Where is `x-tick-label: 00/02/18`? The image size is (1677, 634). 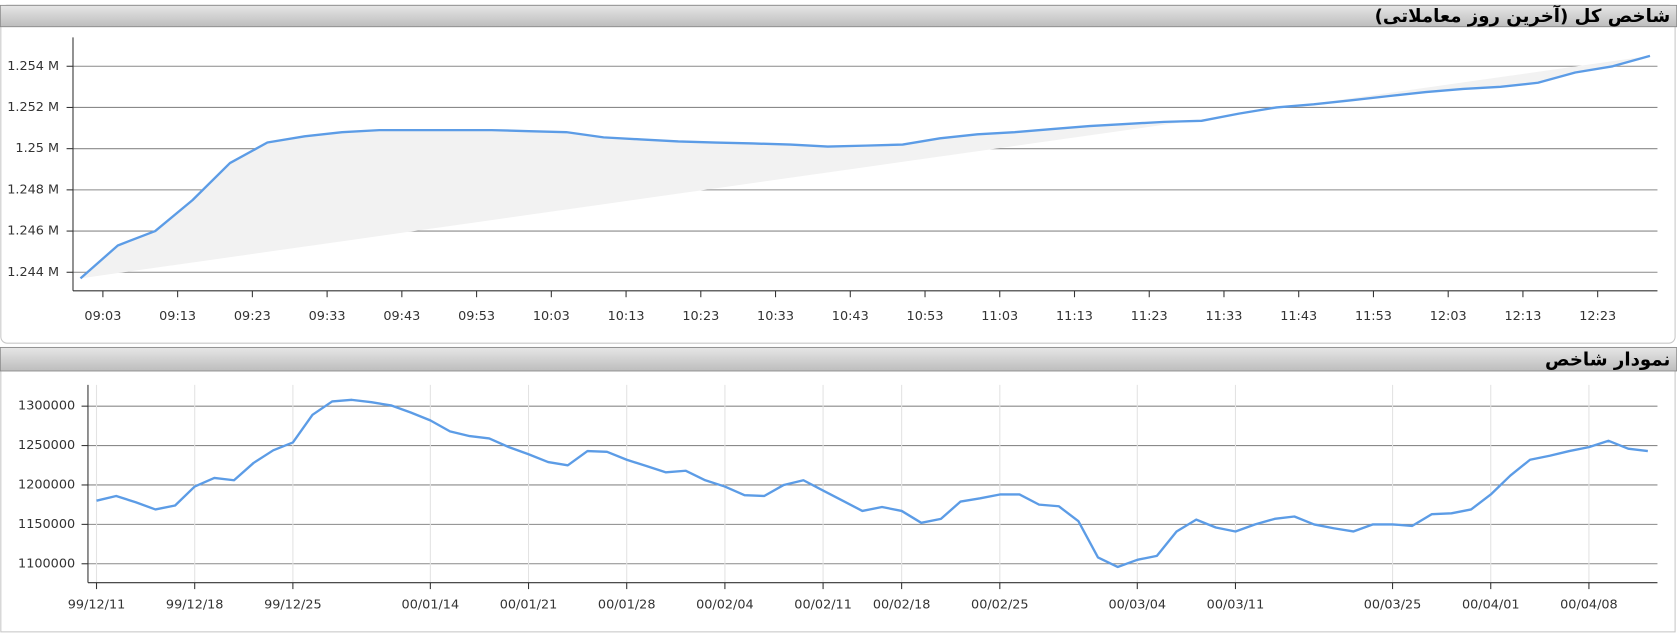
x-tick-label: 00/02/18 is located at coordinates (902, 605).